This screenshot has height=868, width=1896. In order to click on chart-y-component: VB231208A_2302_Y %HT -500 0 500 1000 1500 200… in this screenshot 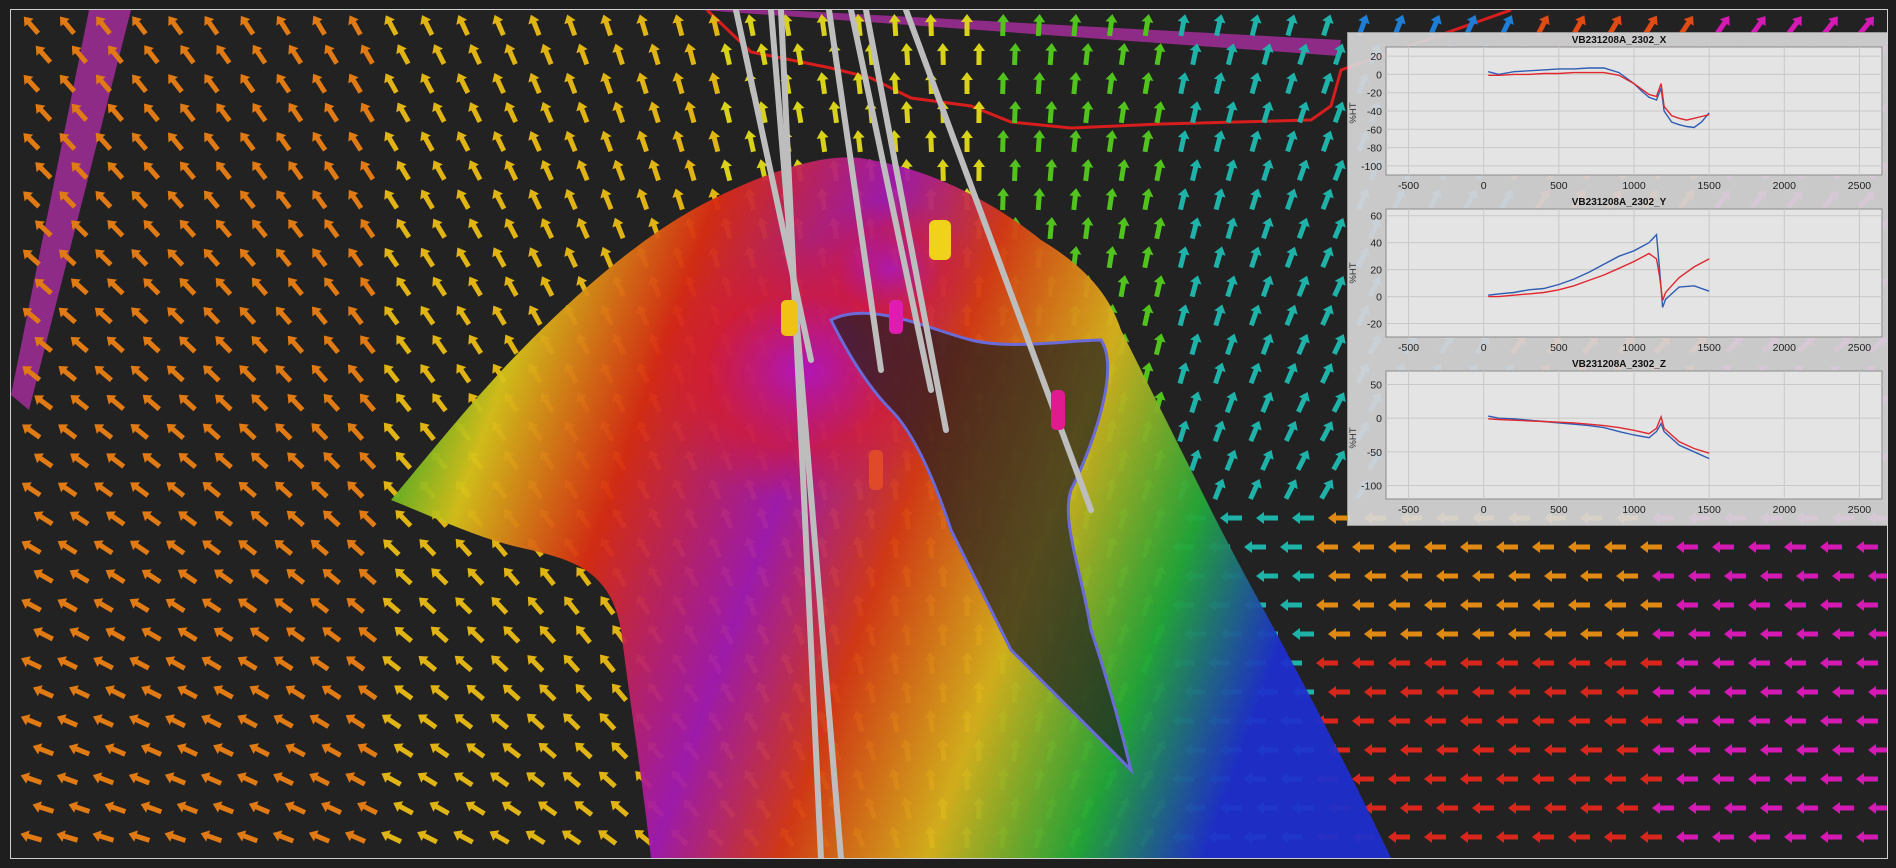, I will do `click(1615, 275)`.